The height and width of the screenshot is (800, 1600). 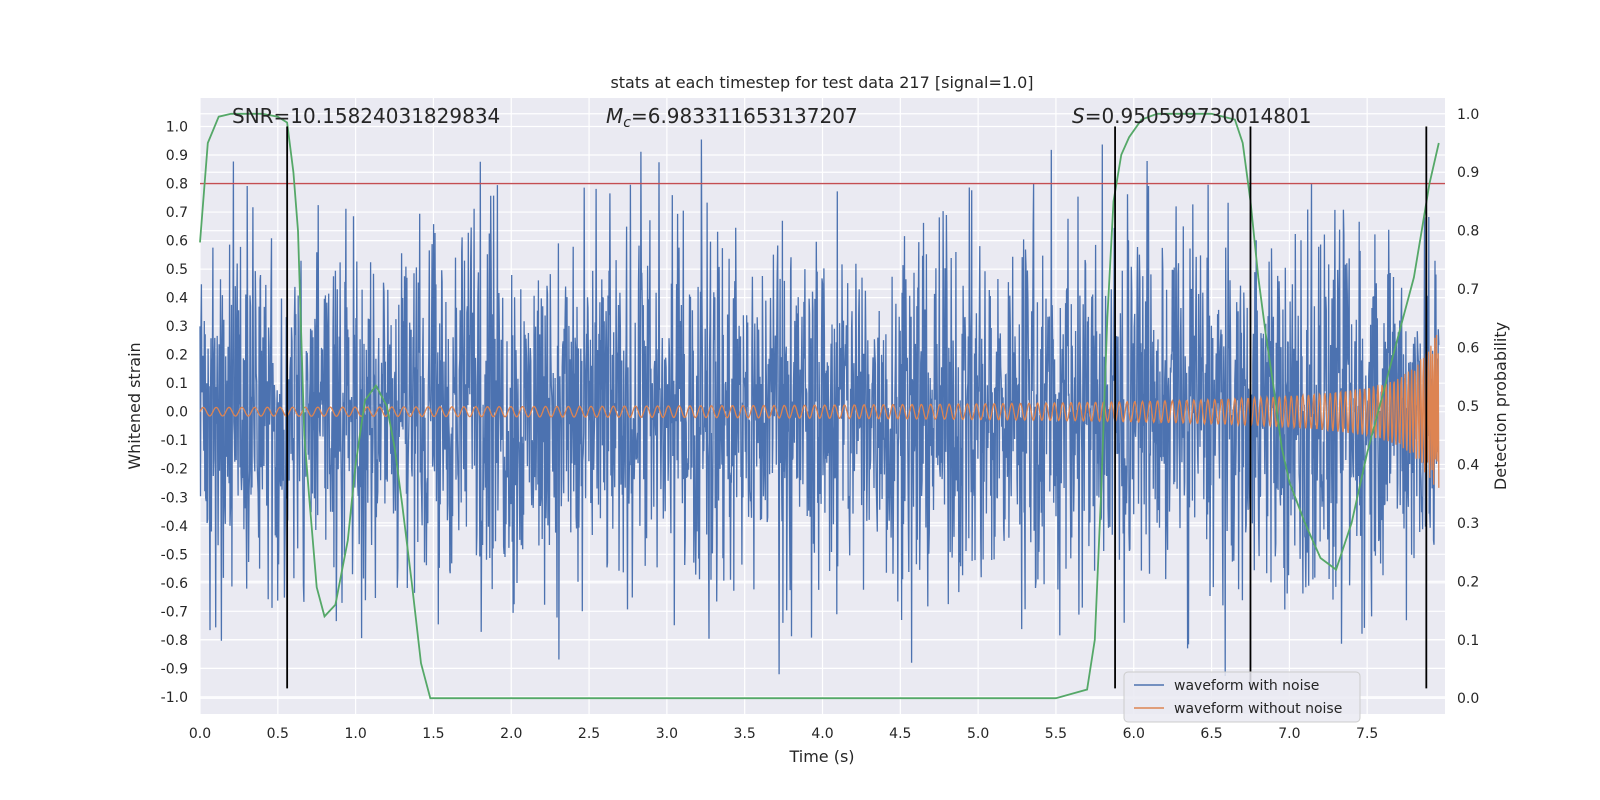 I want to click on y-tick-label: -0.2, so click(x=174, y=470).